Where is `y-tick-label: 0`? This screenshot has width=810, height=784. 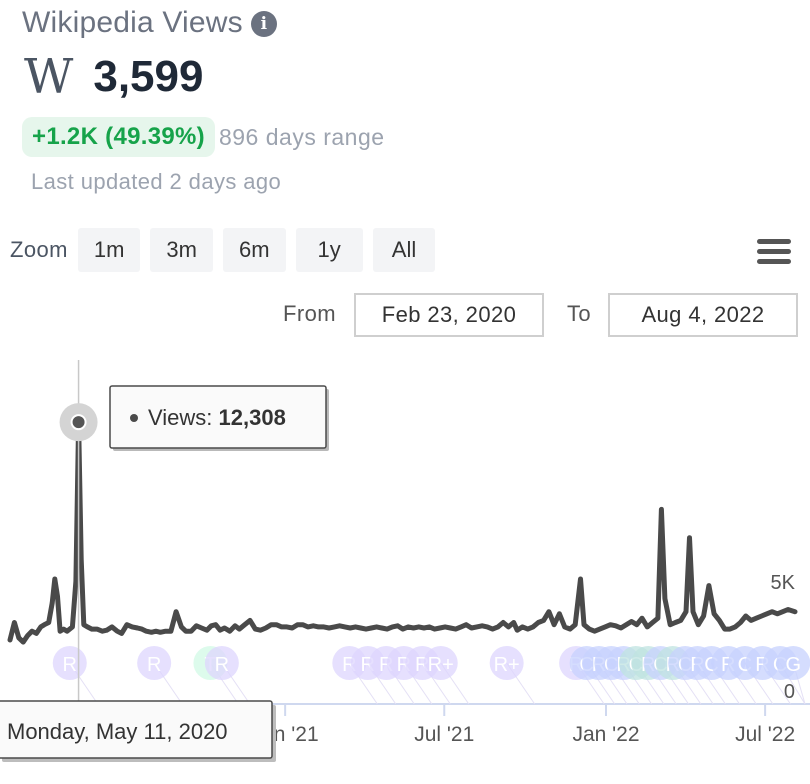
y-tick-label: 0 is located at coordinates (789, 692).